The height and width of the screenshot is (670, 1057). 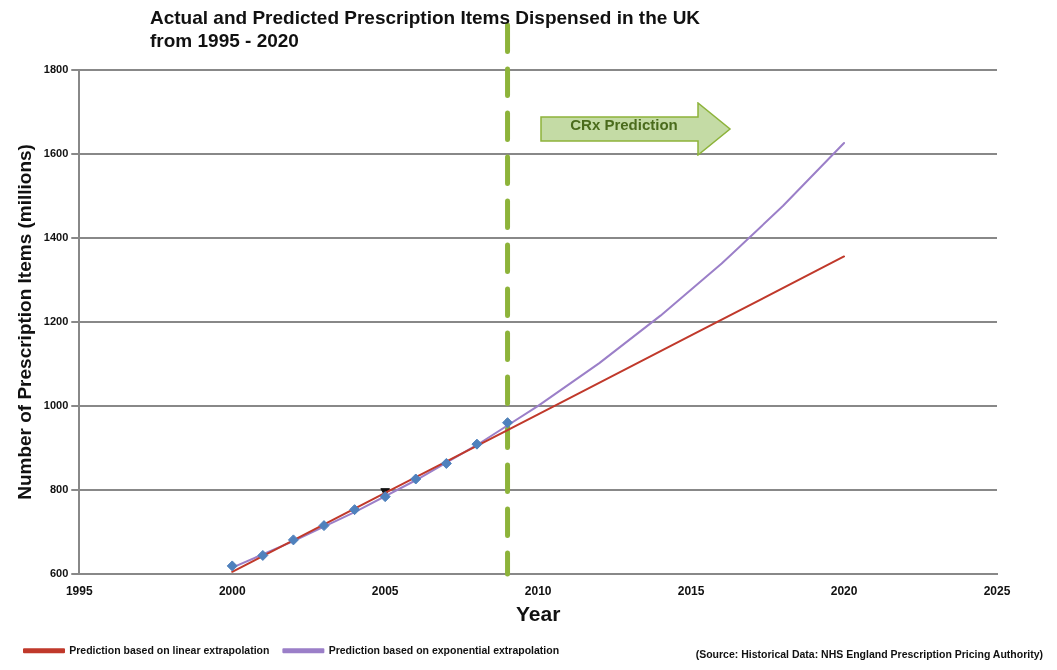 What do you see at coordinates (56, 237) in the screenshot?
I see `y-tick-label: 1400` at bounding box center [56, 237].